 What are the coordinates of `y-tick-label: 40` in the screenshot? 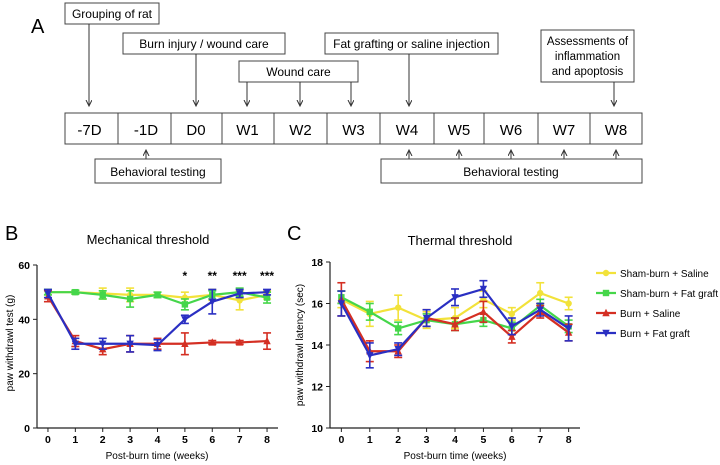 It's located at (24, 320).